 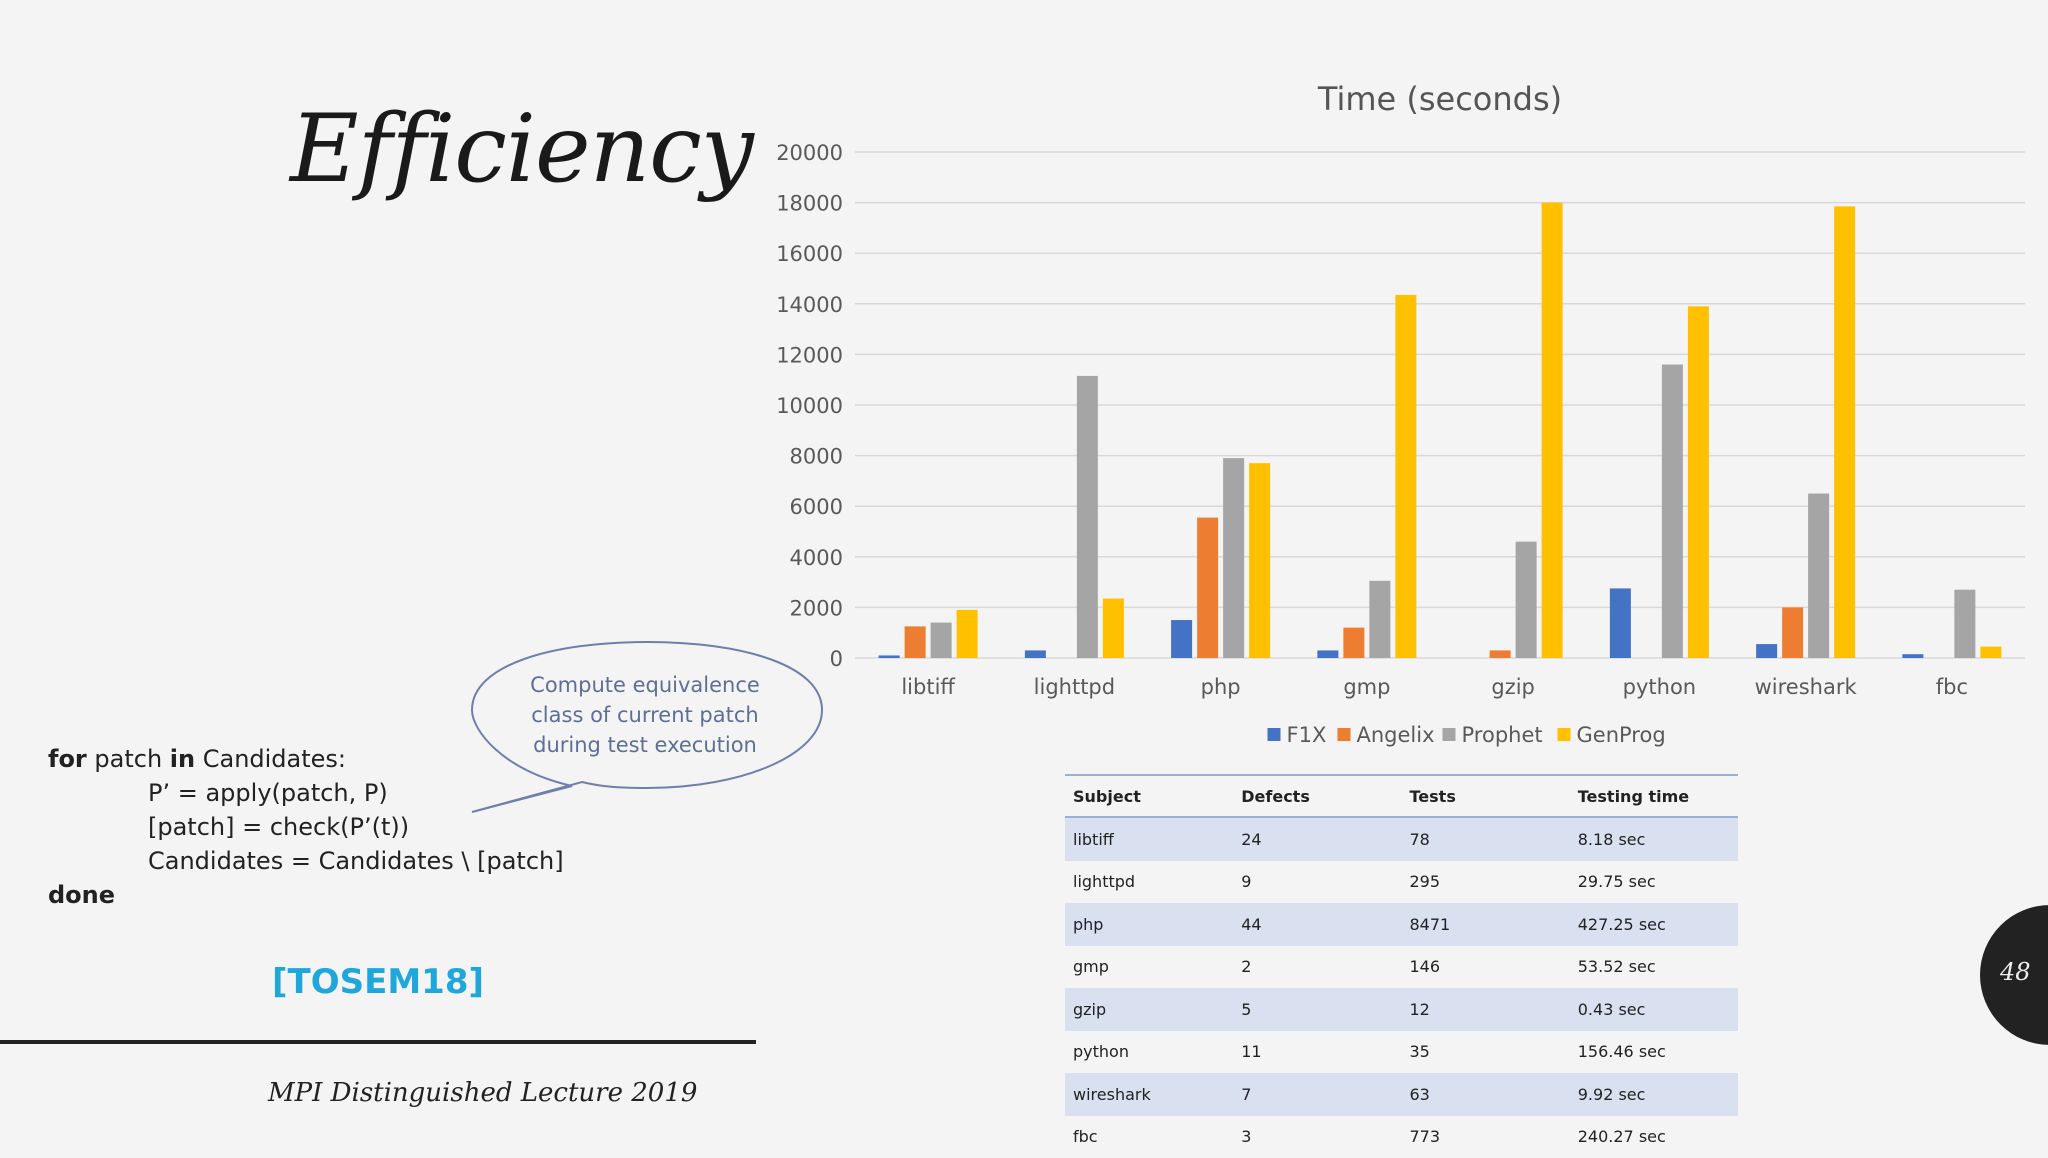 I want to click on table-cell: gzip, so click(x=1149, y=1009).